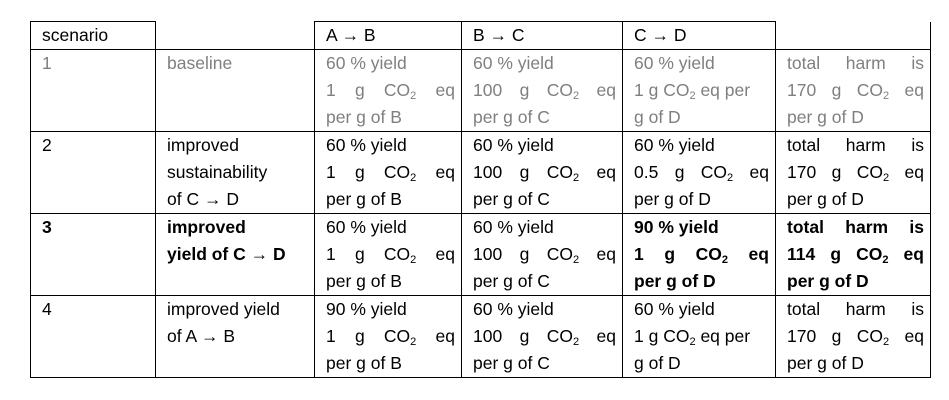 This screenshot has width=949, height=400. I want to click on total-harm-cell: total harm is 114 g CO2 eq per g of D, so click(853, 254).